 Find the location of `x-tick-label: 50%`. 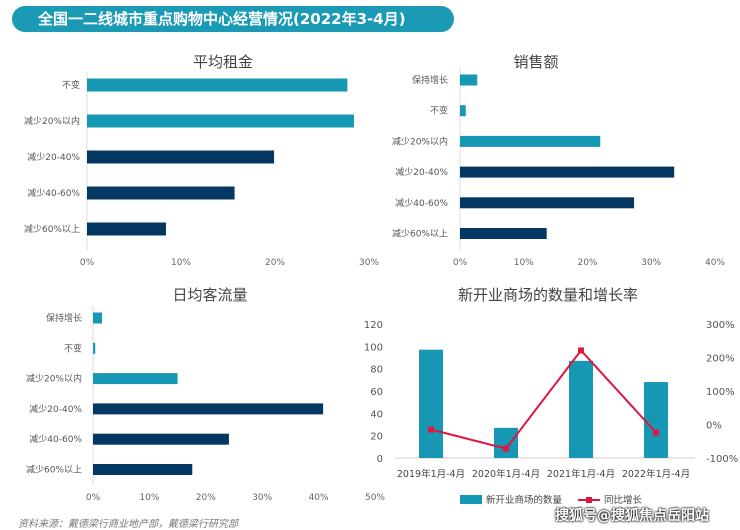

x-tick-label: 50% is located at coordinates (375, 498).